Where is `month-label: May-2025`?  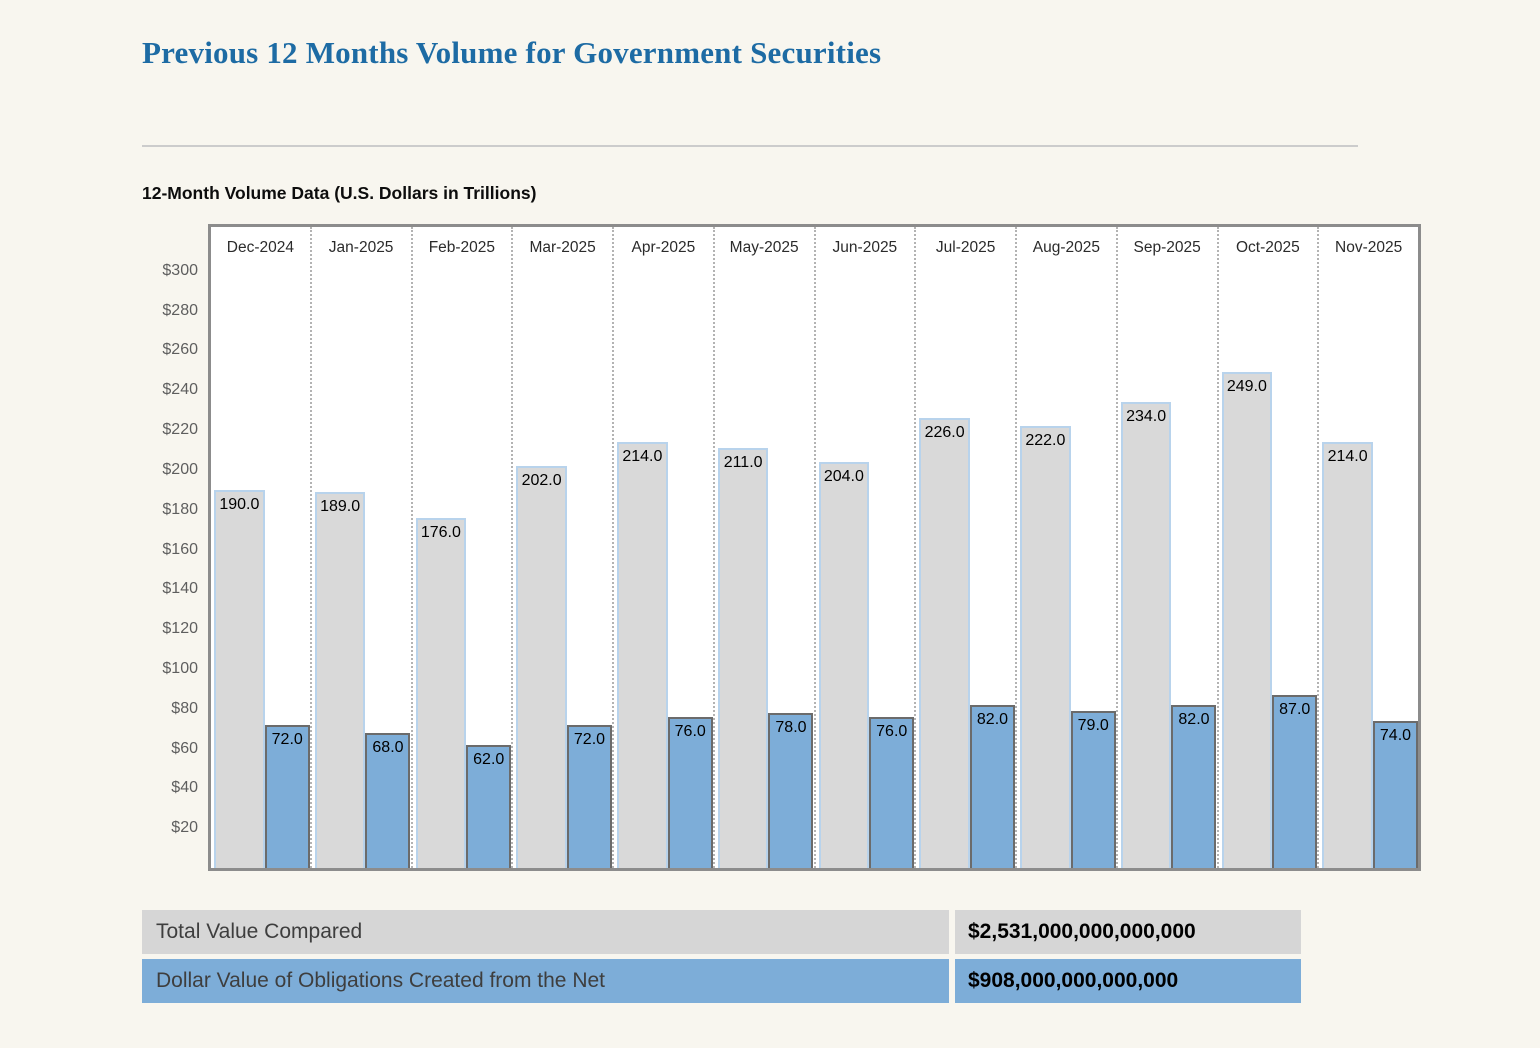
month-label: May-2025 is located at coordinates (764, 247).